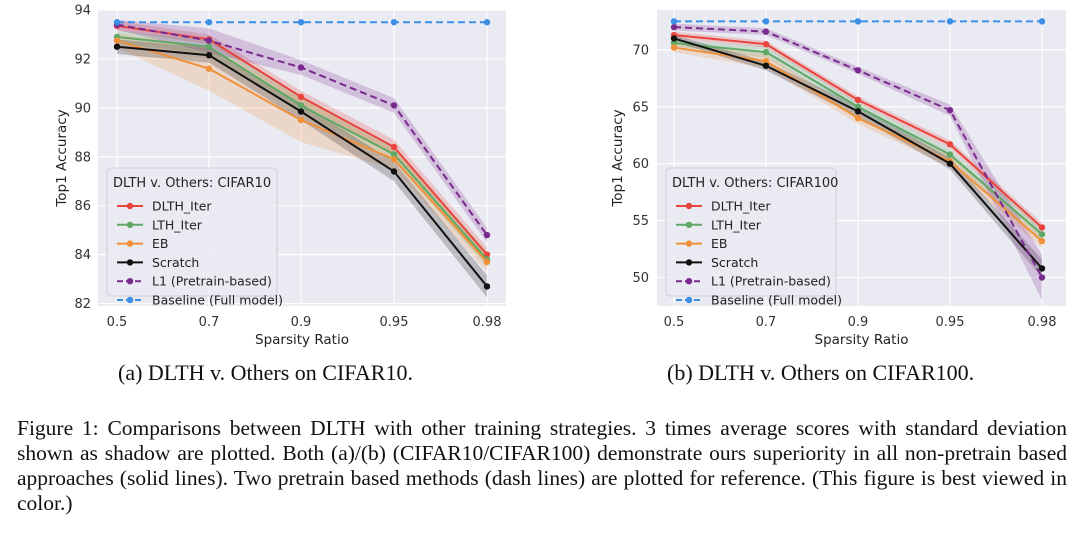  Describe the element at coordinates (82, 304) in the screenshot. I see `y-tick-label: 82` at that location.